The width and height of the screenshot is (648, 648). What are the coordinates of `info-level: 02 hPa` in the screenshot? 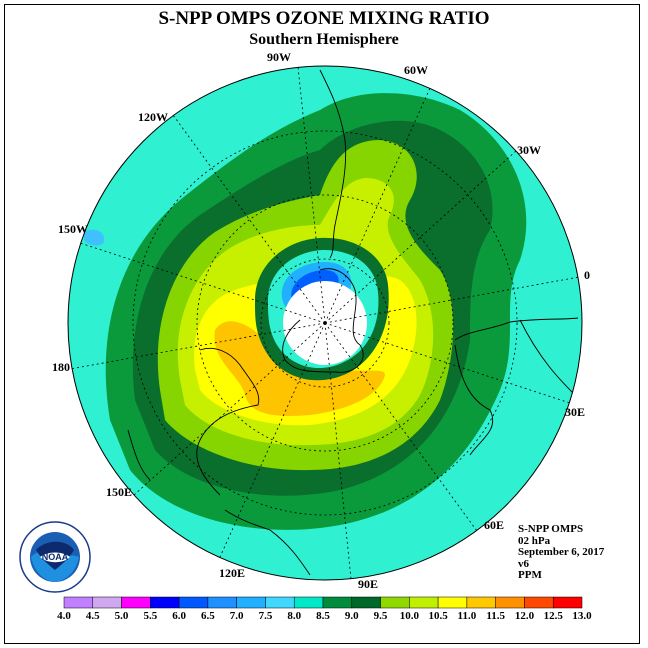 It's located at (534, 540).